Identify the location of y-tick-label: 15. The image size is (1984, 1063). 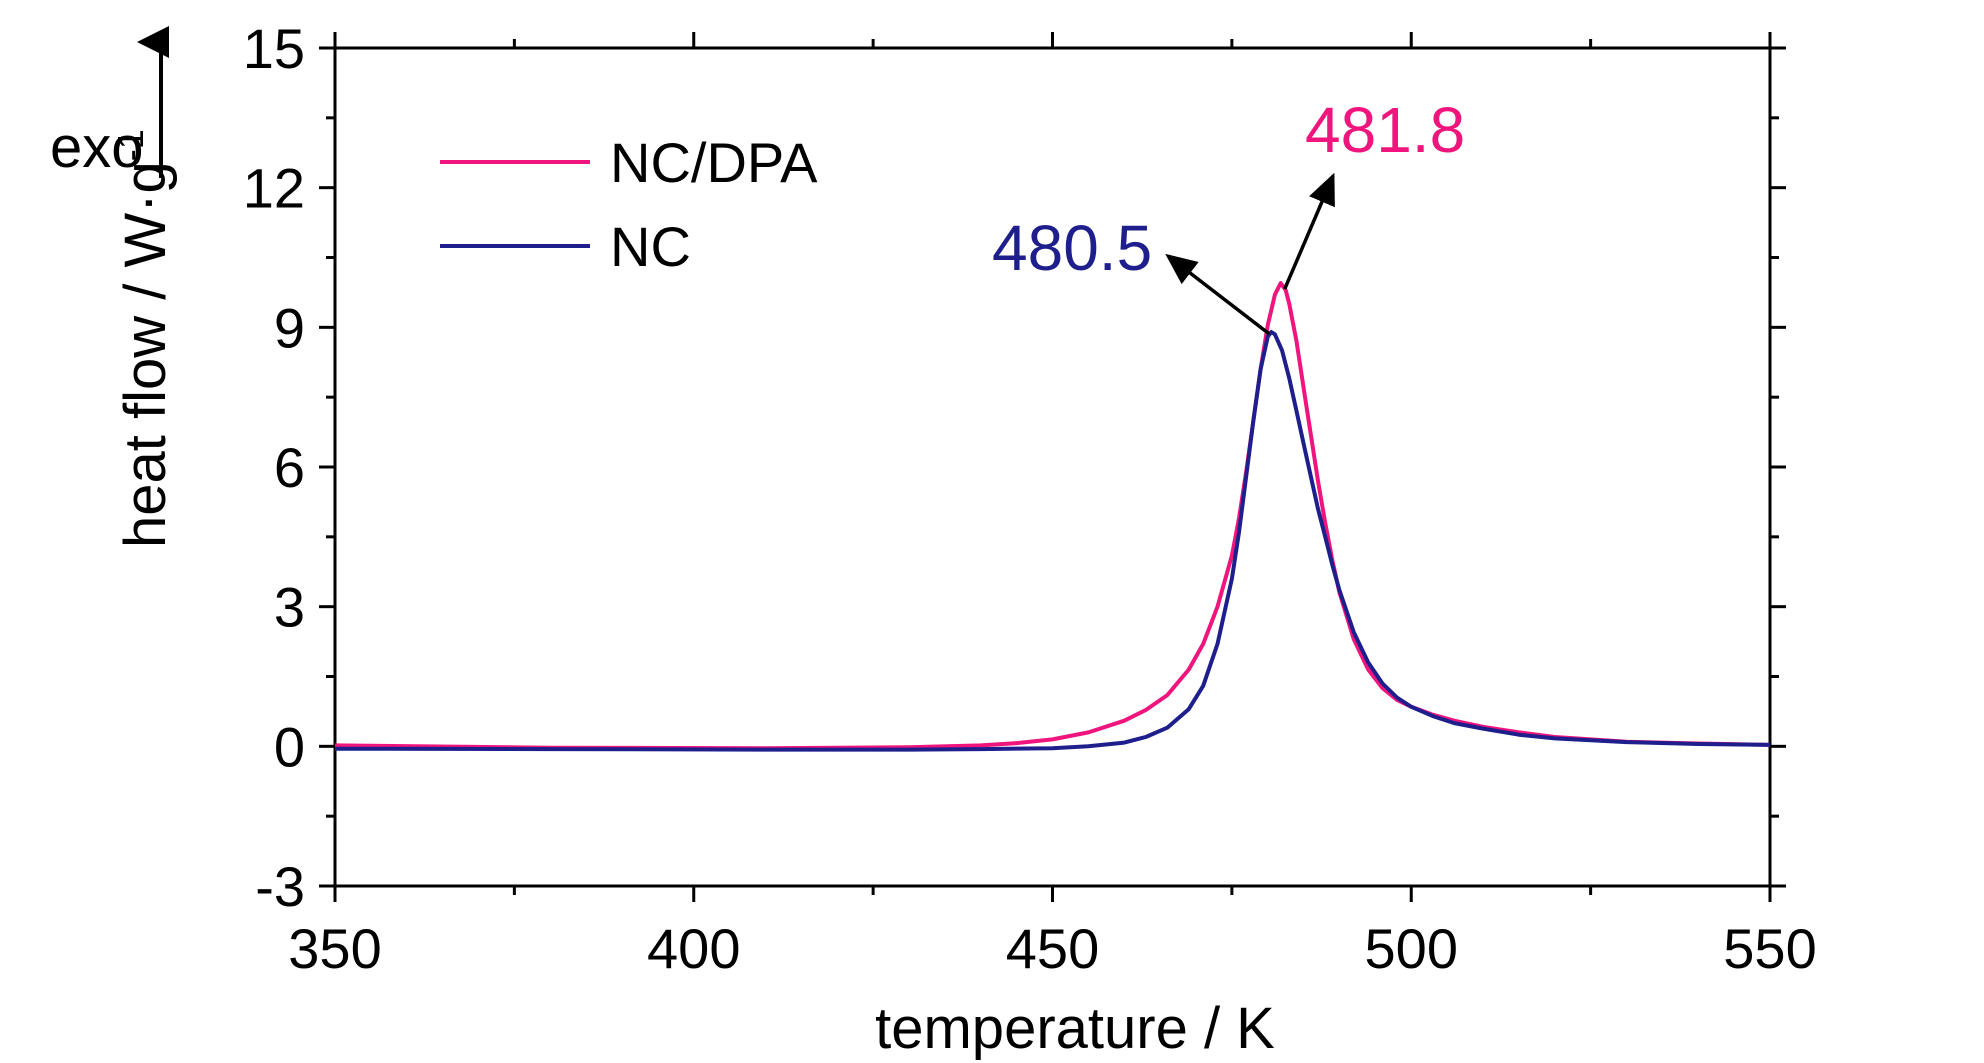
(274, 48).